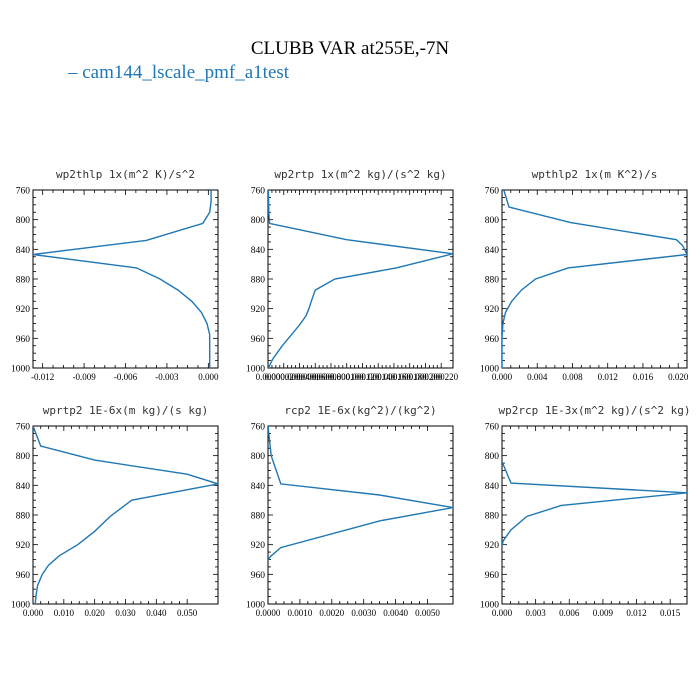 The width and height of the screenshot is (700, 700). Describe the element at coordinates (441, 377) in the screenshot. I see `x-tick-label: 0.000220` at that location.